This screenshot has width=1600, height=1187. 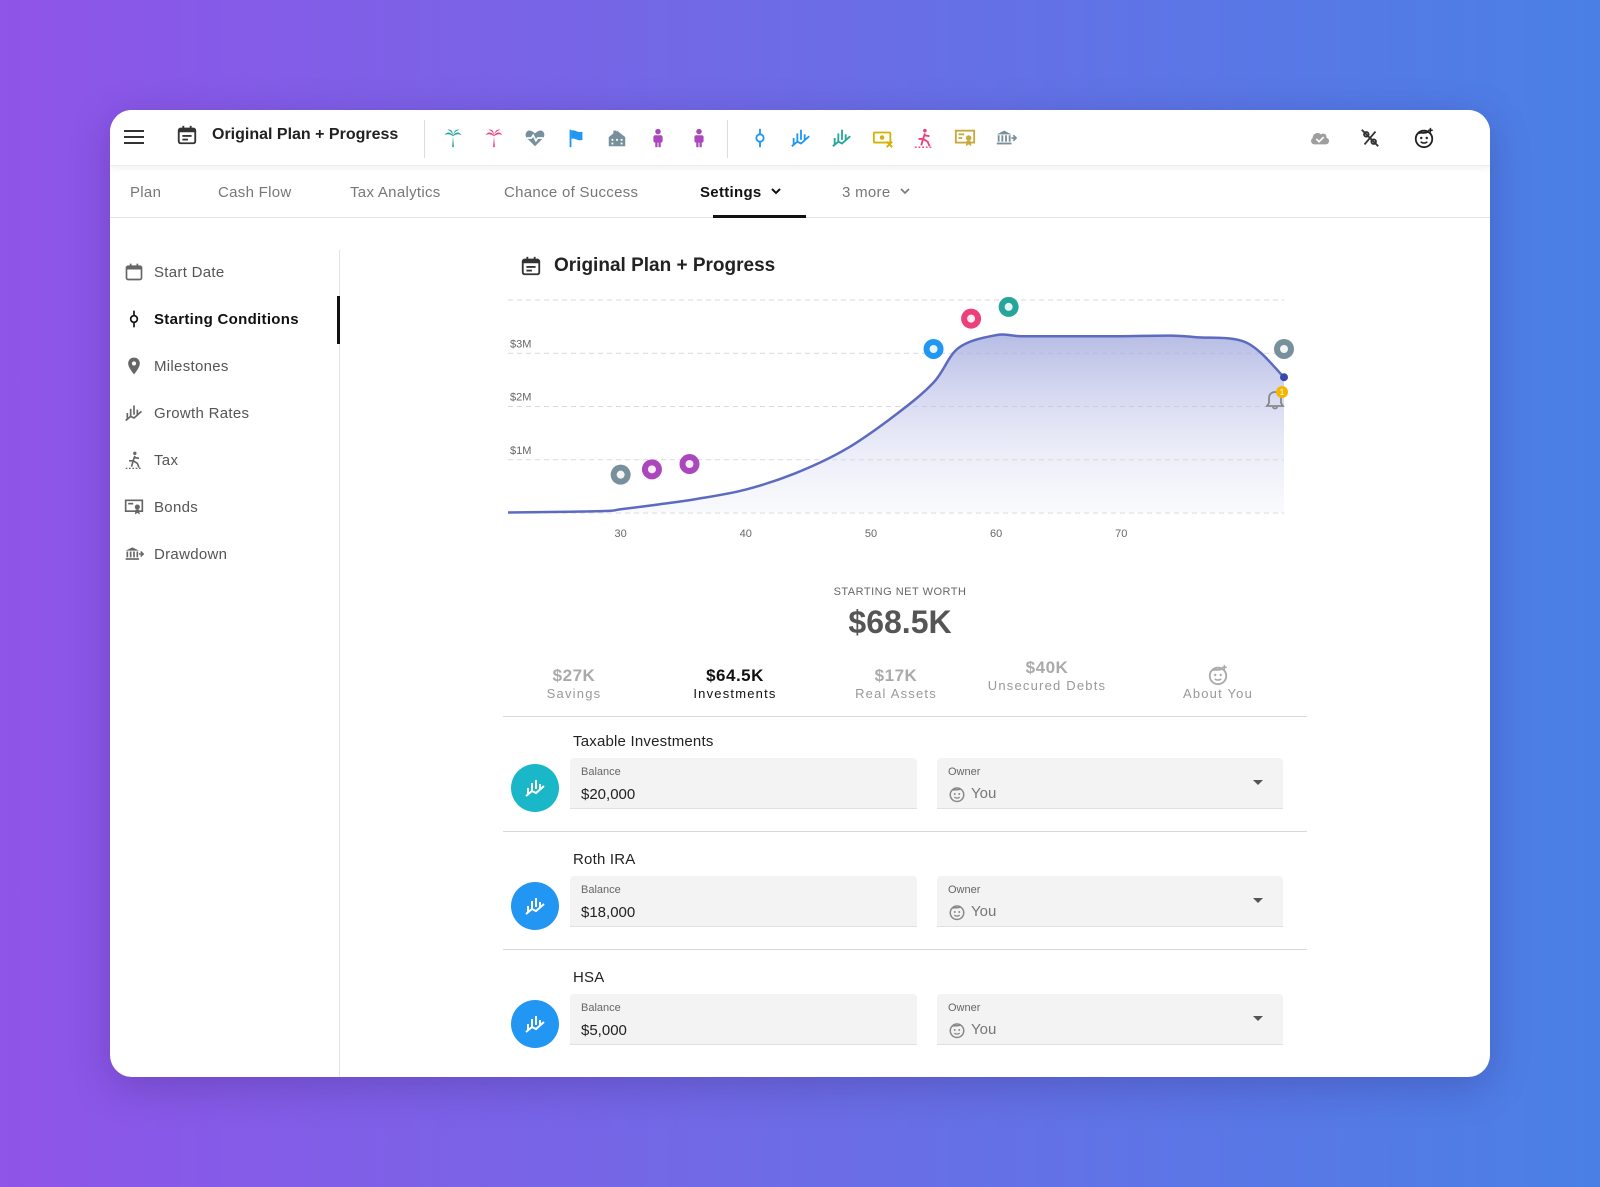 I want to click on category-label: Real Assets, so click(x=896, y=693).